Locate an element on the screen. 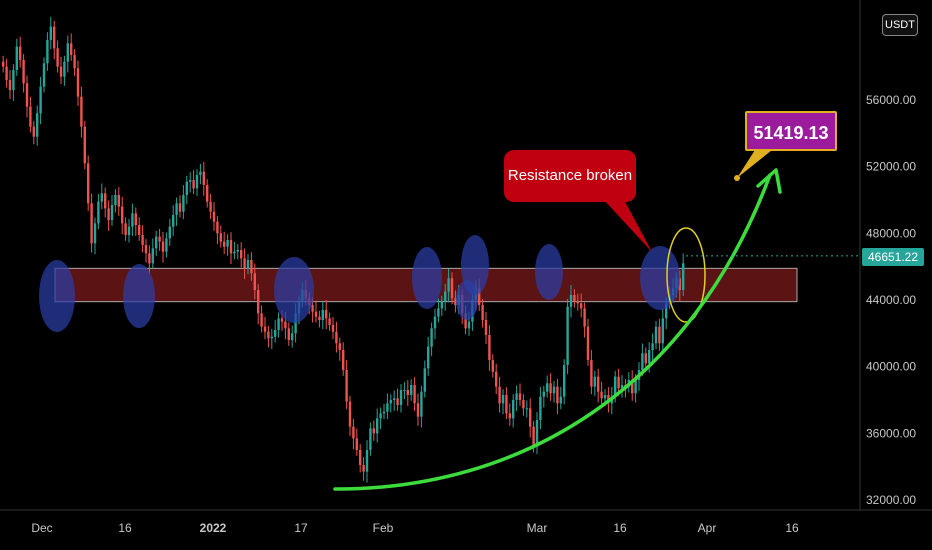 The image size is (932, 550). y-tick-label: 48000.00 is located at coordinates (891, 233).